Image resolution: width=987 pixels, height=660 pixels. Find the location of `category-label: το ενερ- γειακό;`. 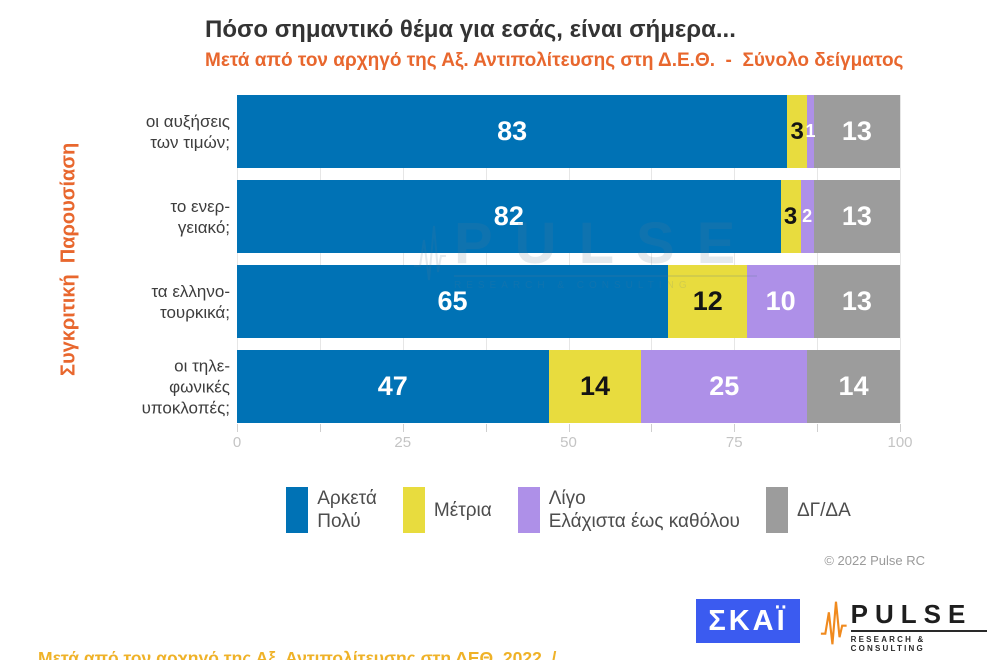

category-label: το ενερ- γειακό; is located at coordinates (200, 216).